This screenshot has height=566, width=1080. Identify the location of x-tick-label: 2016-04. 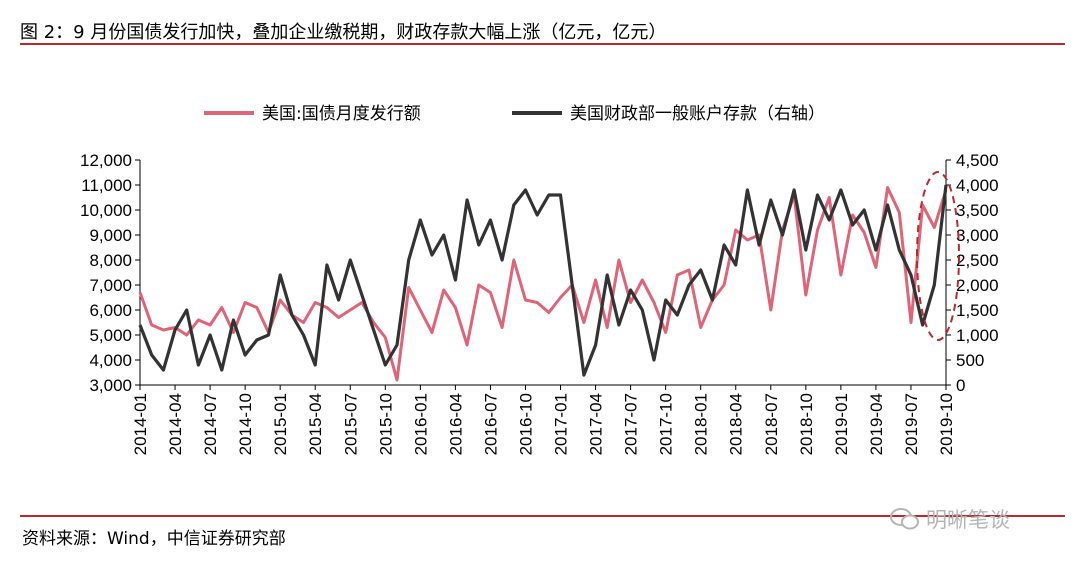
(455, 424).